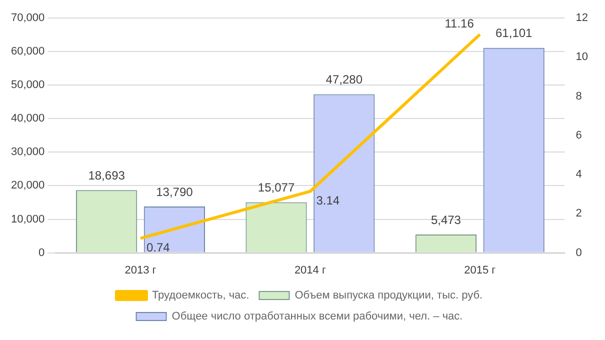 The width and height of the screenshot is (605, 340). What do you see at coordinates (514, 33) in the screenshot?
I see `data-label: 61,101` at bounding box center [514, 33].